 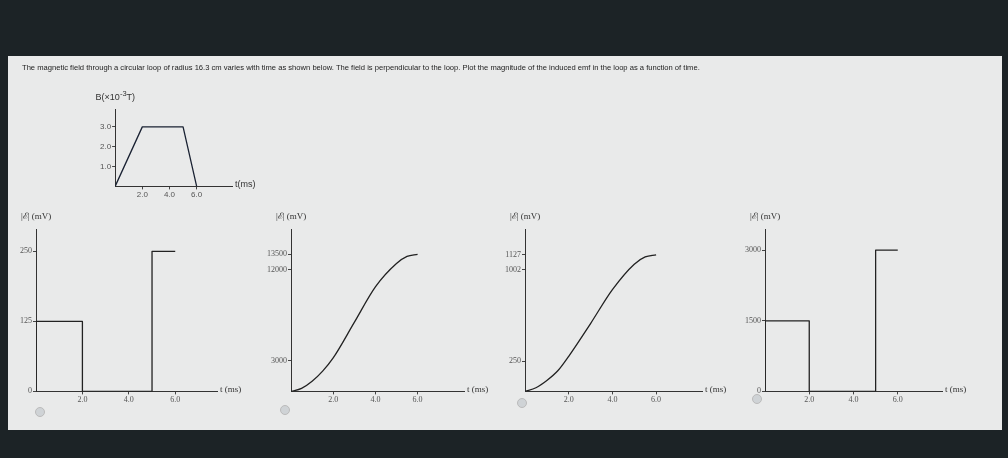 I want to click on y-tick-label: 1.0, so click(x=106, y=166).